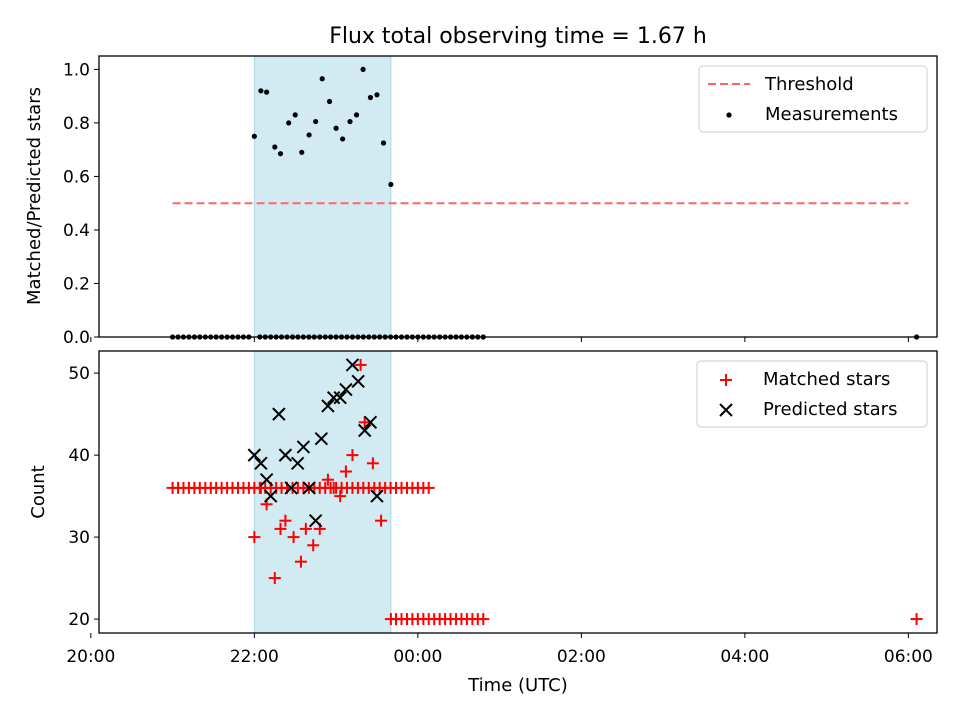  Describe the element at coordinates (518, 36) in the screenshot. I see `chart-title: Flux total observing time = 1.67 h` at that location.